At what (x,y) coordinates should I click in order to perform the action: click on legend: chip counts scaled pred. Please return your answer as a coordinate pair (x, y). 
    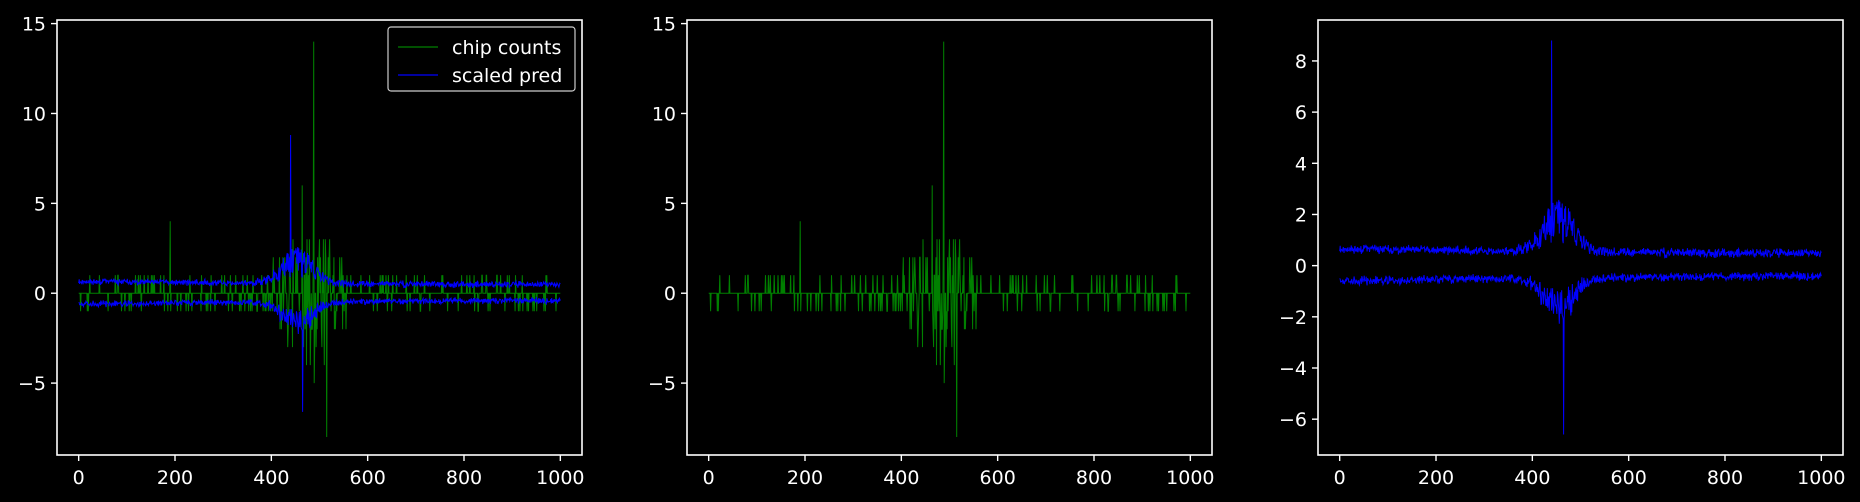
    Looking at the image, I should click on (481, 59).